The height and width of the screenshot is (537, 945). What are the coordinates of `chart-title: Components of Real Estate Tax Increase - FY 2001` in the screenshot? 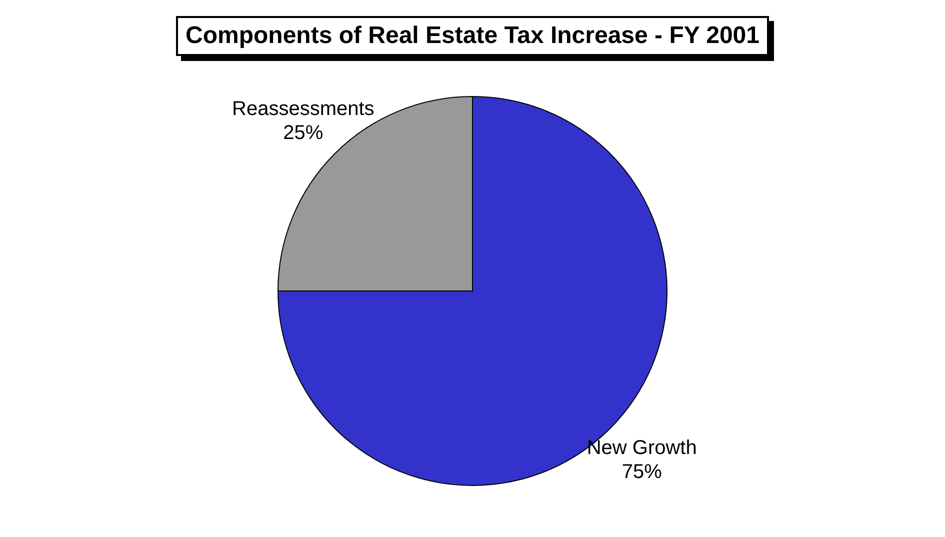 It's located at (473, 36).